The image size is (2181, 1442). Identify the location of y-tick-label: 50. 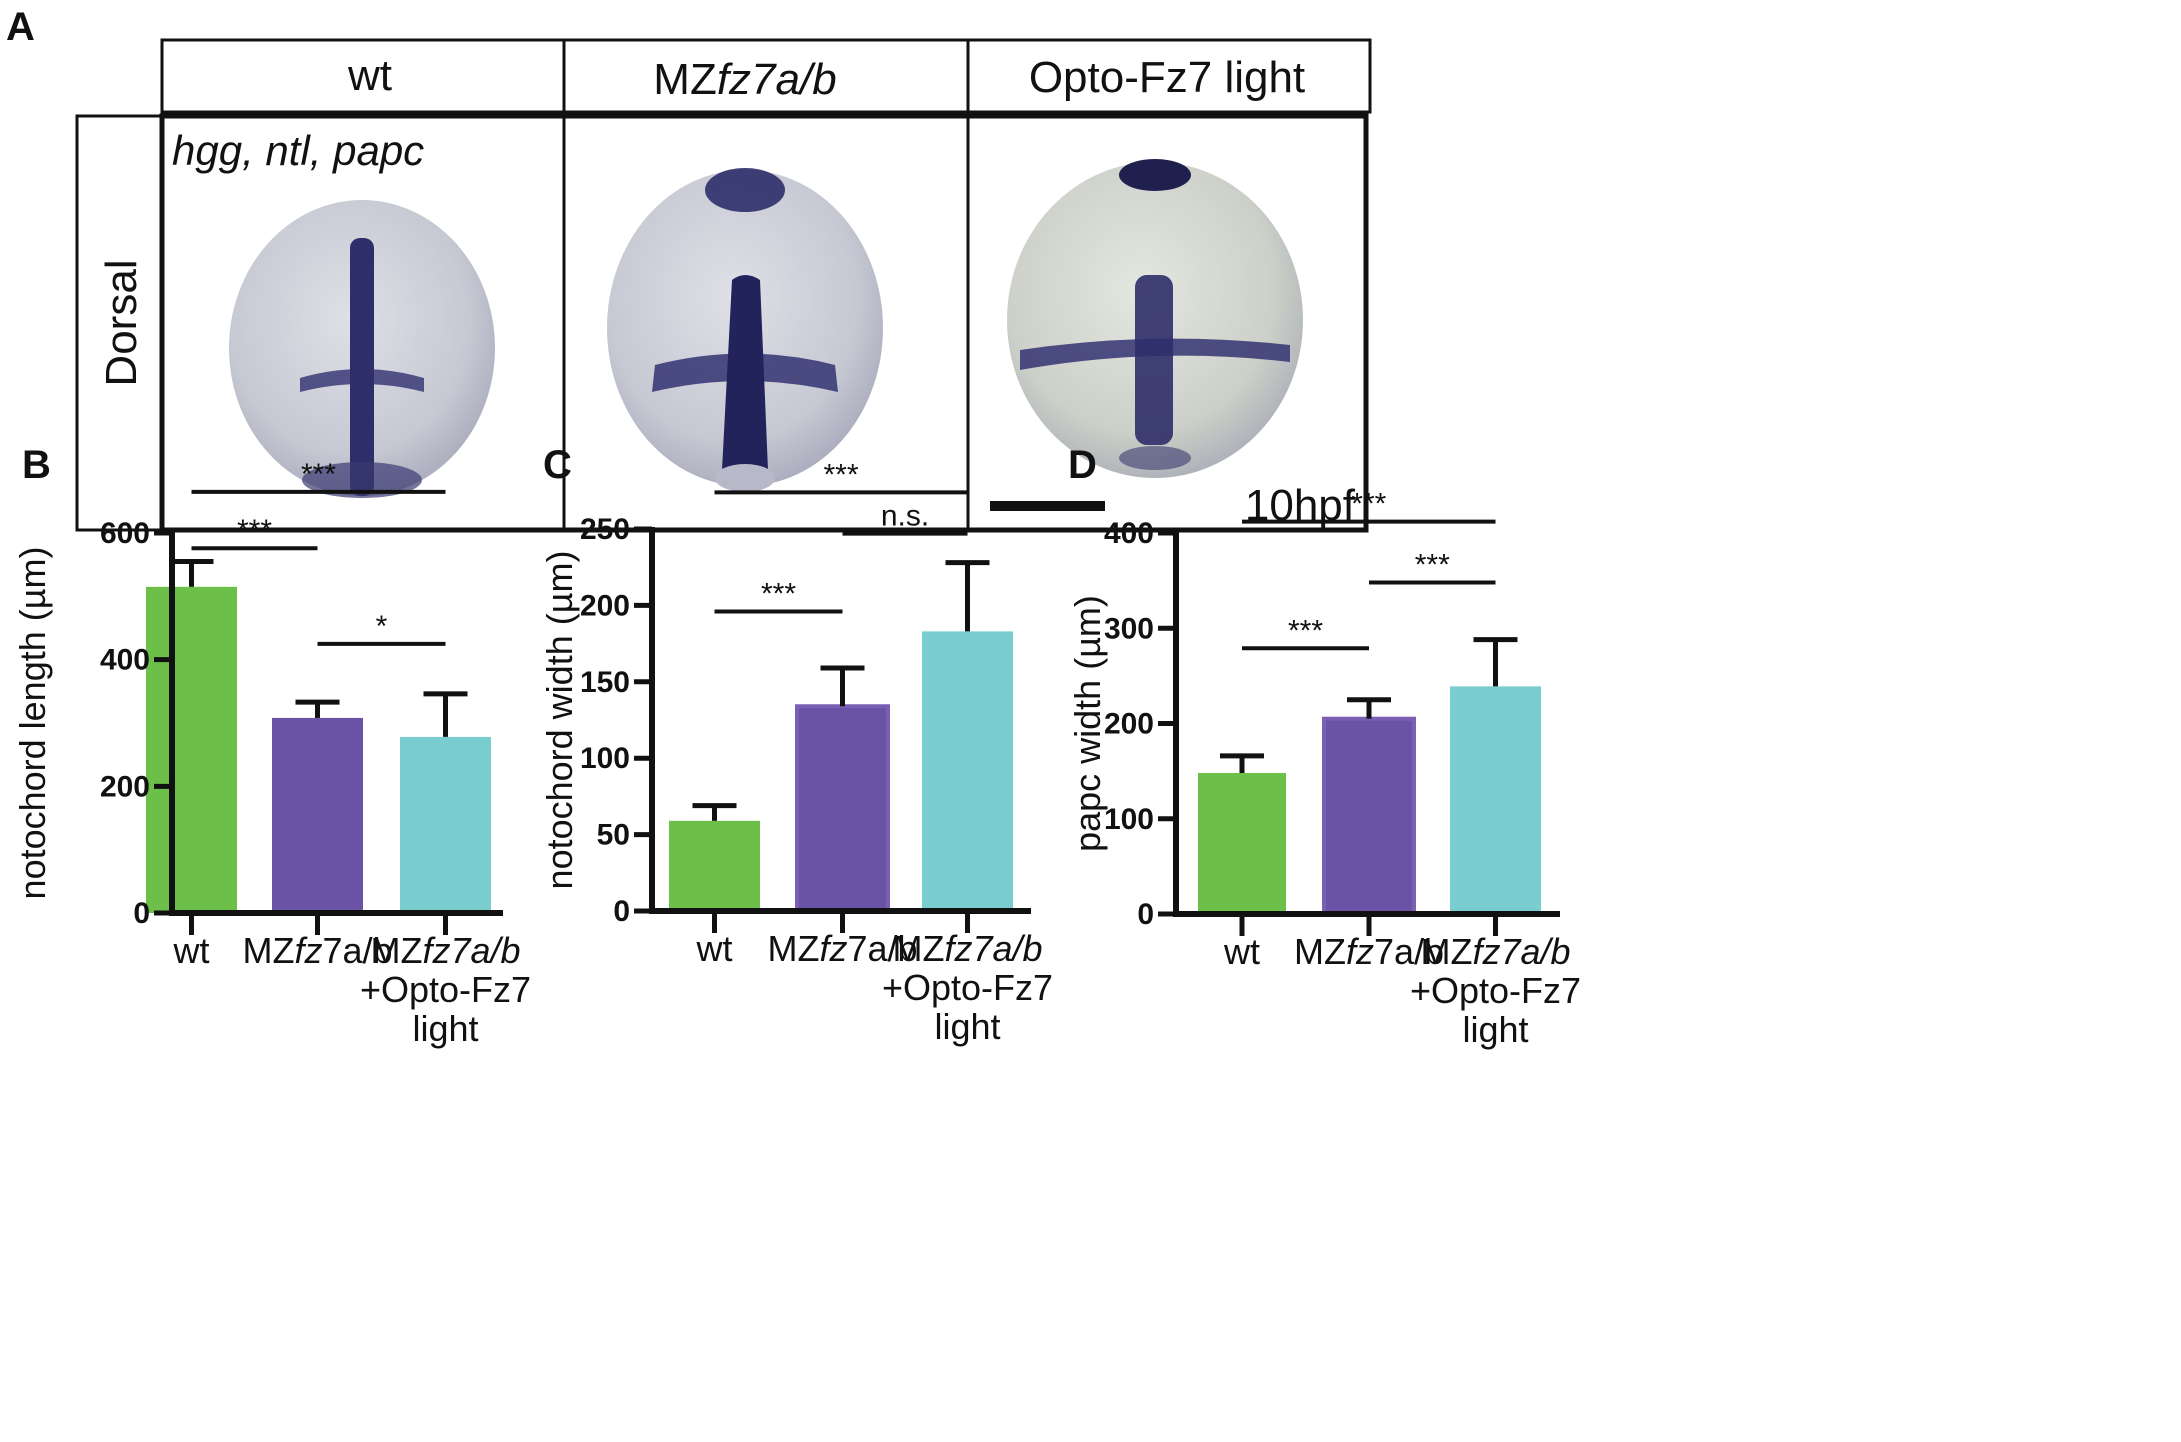
(613, 835).